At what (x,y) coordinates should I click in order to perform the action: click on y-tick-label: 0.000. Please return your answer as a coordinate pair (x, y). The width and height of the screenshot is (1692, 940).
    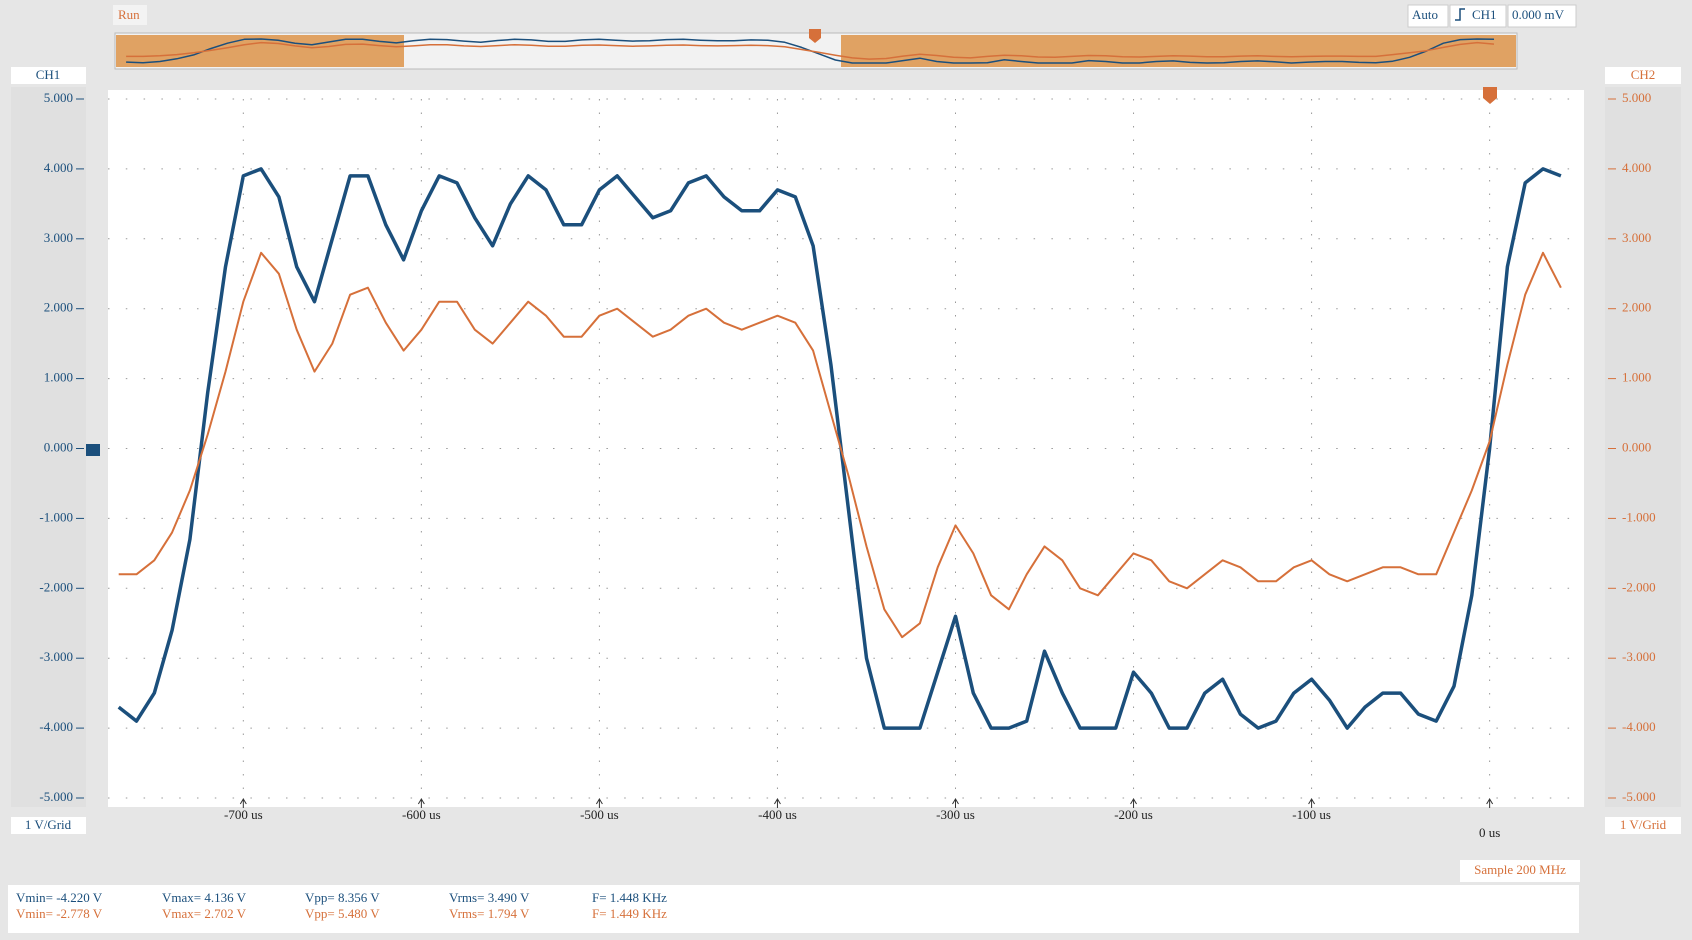
    Looking at the image, I should click on (58, 446).